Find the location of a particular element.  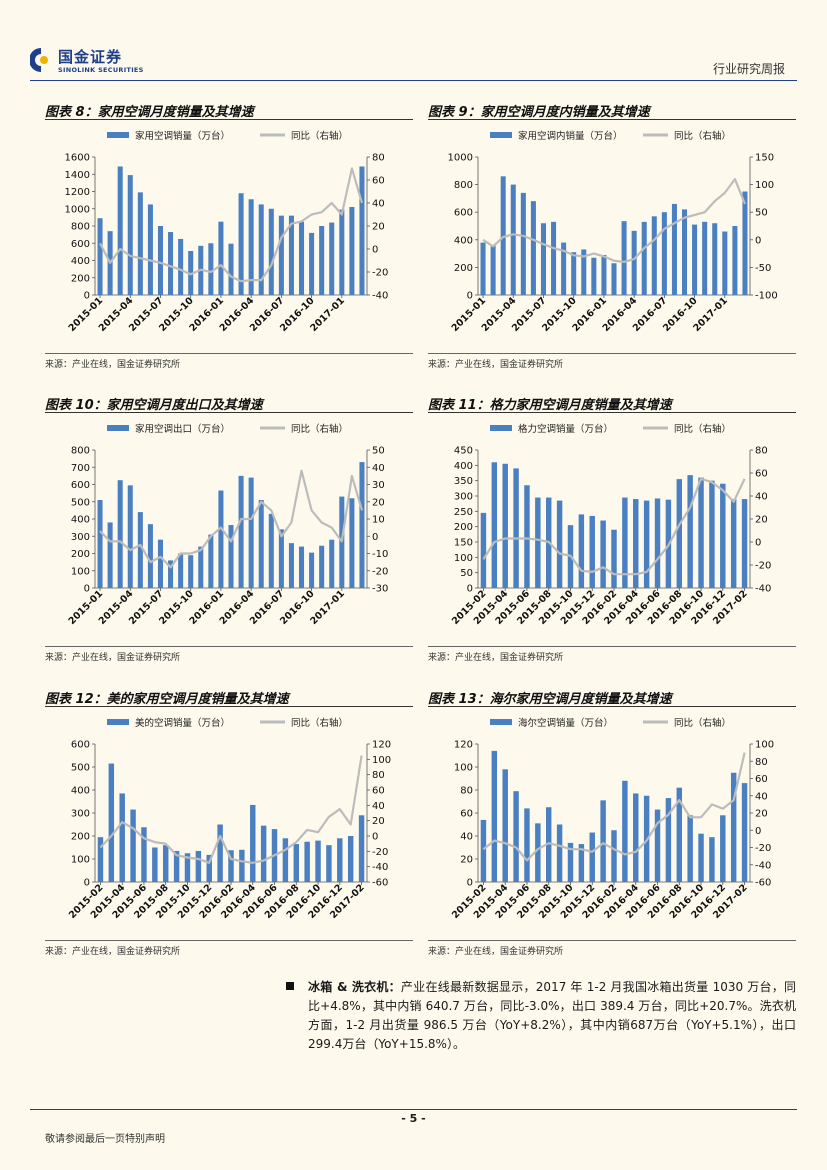

right-tick-label: -100 is located at coordinates (766, 296).